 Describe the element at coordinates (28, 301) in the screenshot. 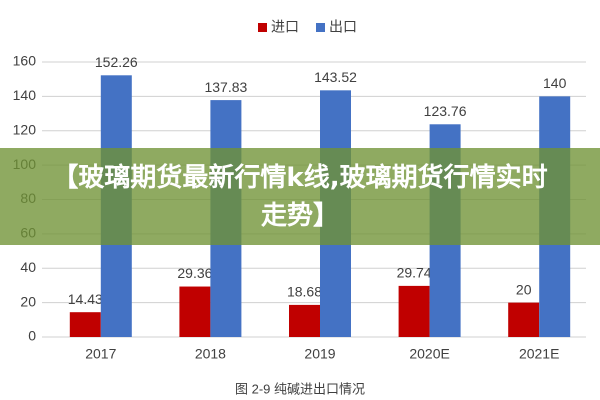

I see `y-tick-label: 20` at that location.